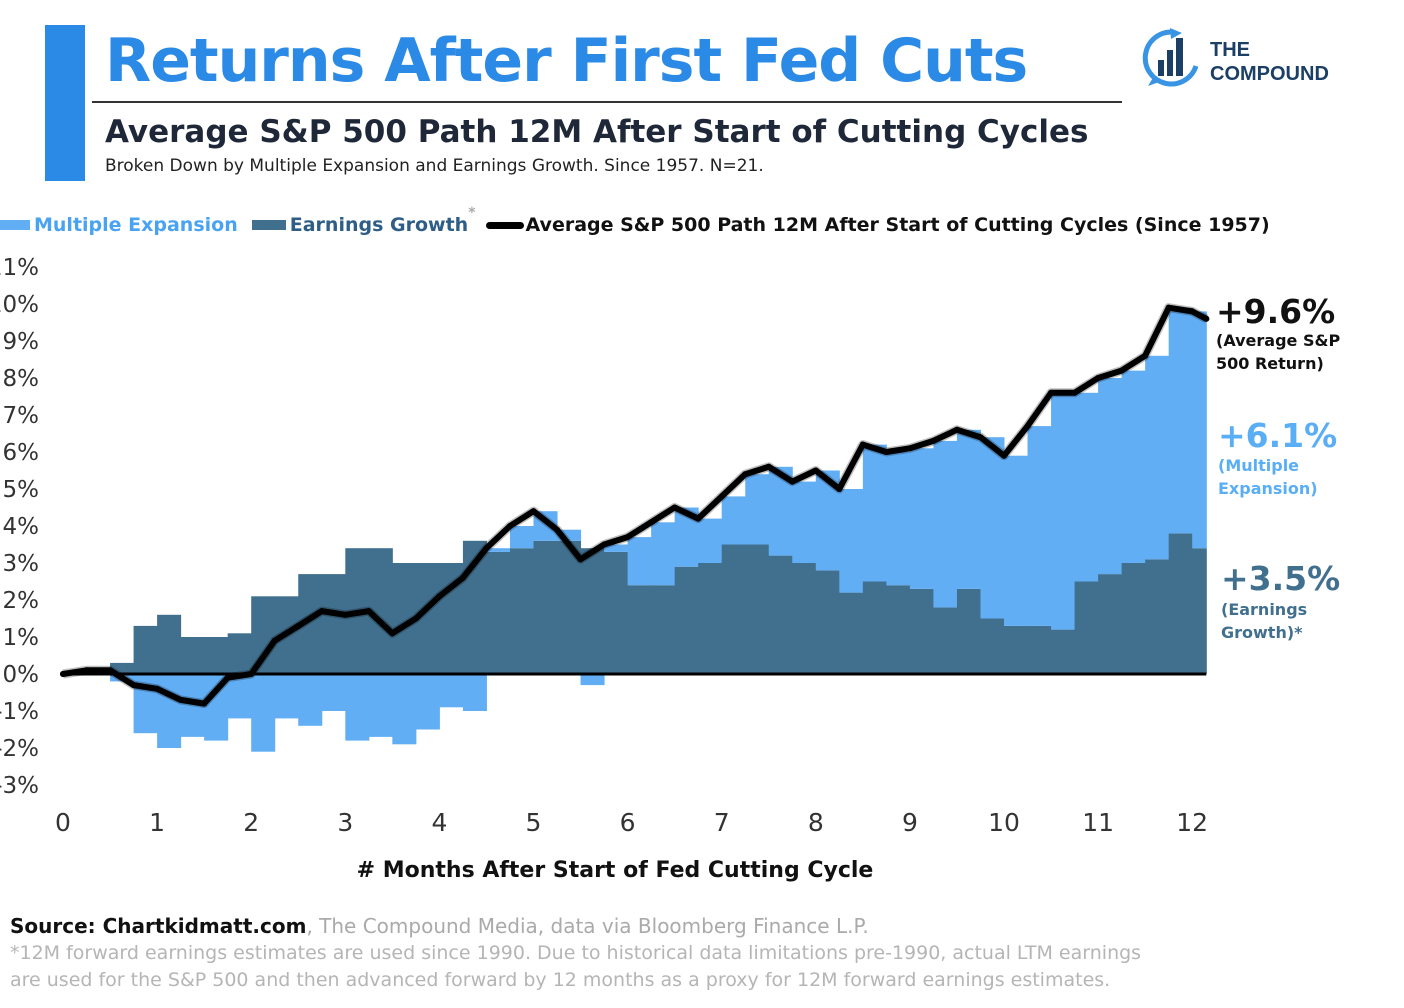  Describe the element at coordinates (15, 225) in the screenshot. I see `legend-swatch-multiple` at that location.